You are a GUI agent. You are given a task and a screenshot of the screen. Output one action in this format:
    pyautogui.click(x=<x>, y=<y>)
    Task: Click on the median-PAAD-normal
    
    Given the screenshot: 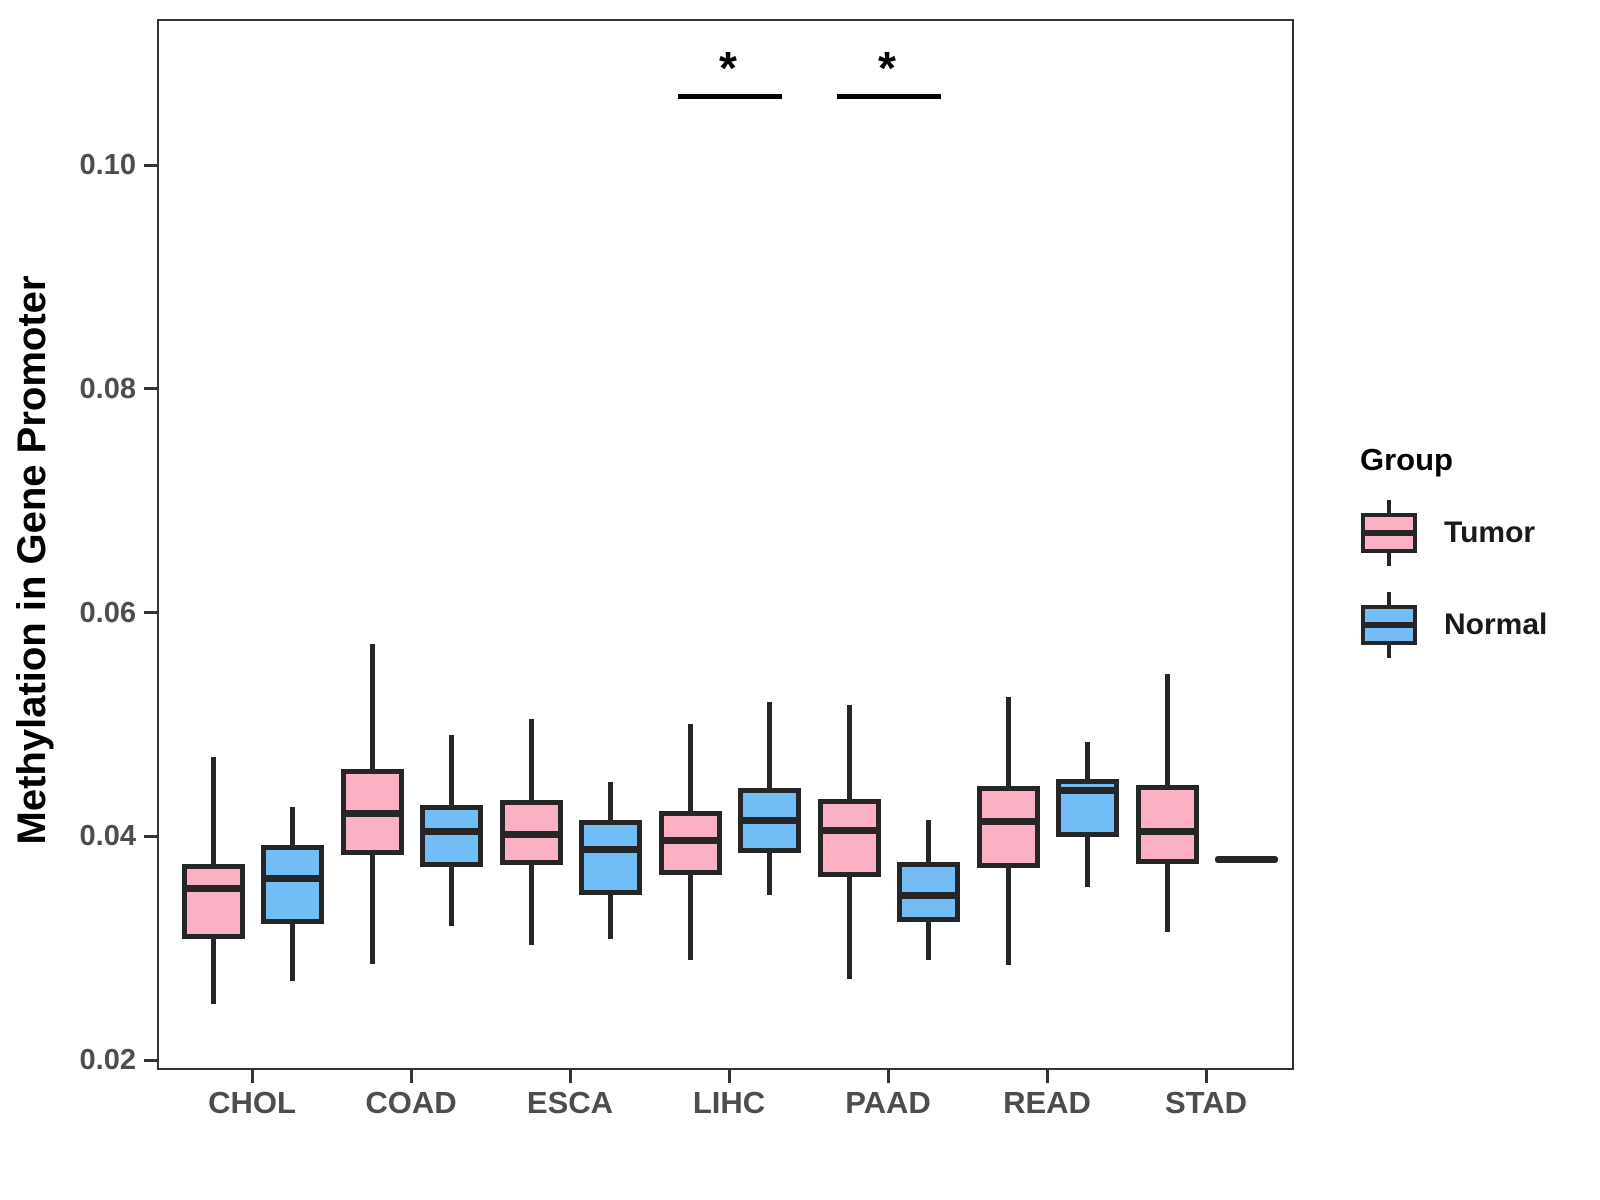 What is the action you would take?
    pyautogui.click(x=928, y=895)
    